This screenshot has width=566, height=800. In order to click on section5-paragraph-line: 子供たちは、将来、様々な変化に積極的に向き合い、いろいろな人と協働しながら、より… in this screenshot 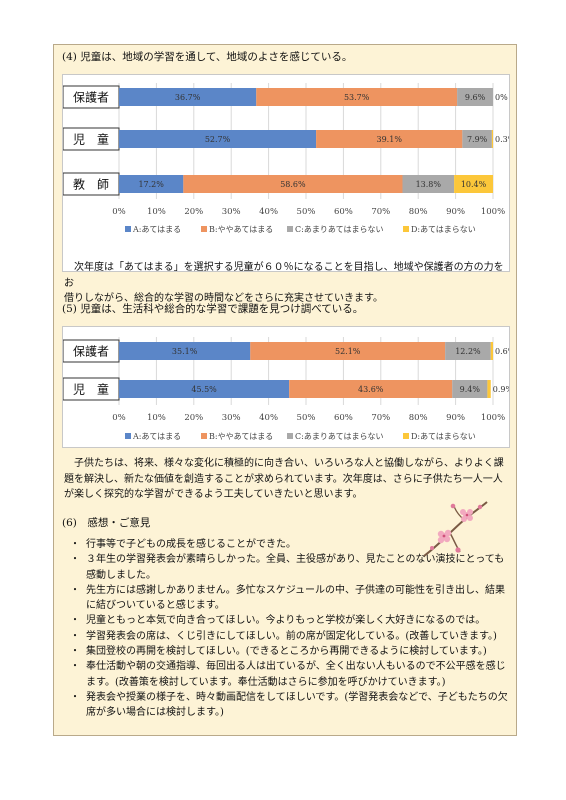, I will do `click(289, 463)`.